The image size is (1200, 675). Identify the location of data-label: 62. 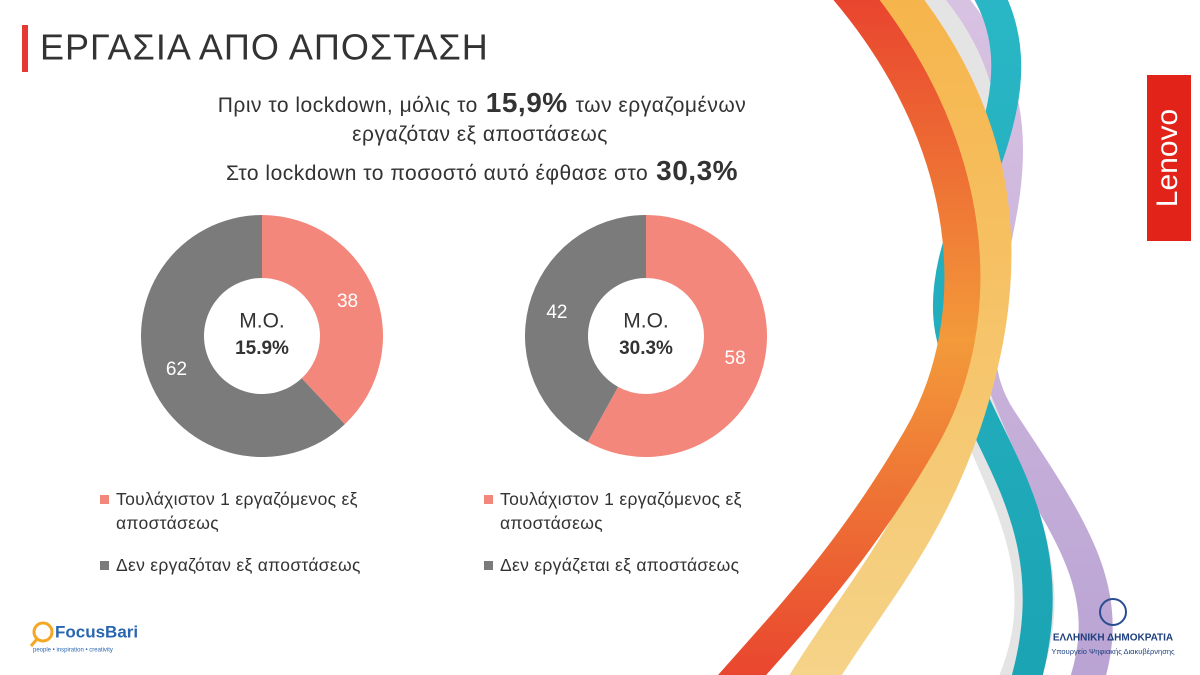
(176, 369).